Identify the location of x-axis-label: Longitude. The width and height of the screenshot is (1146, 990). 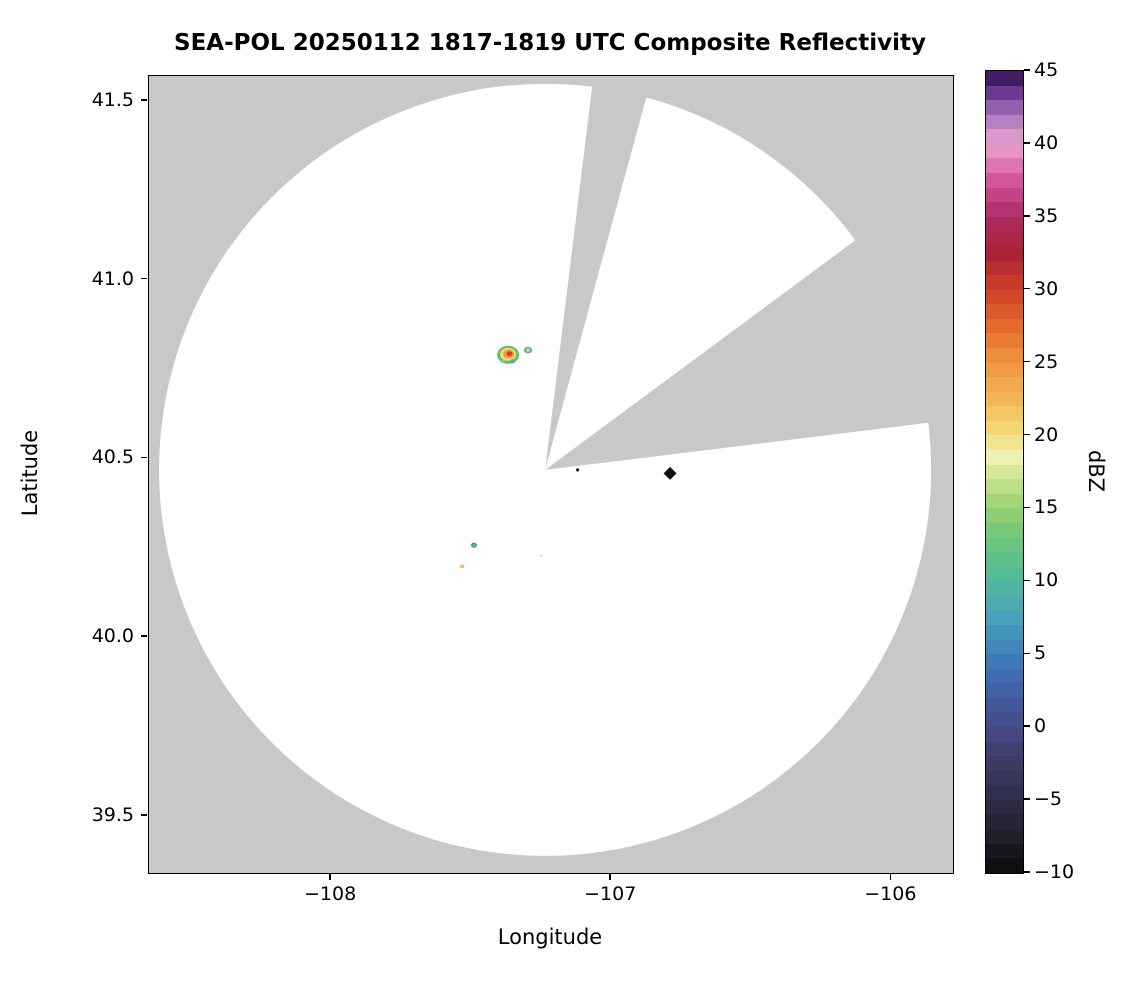
(550, 937).